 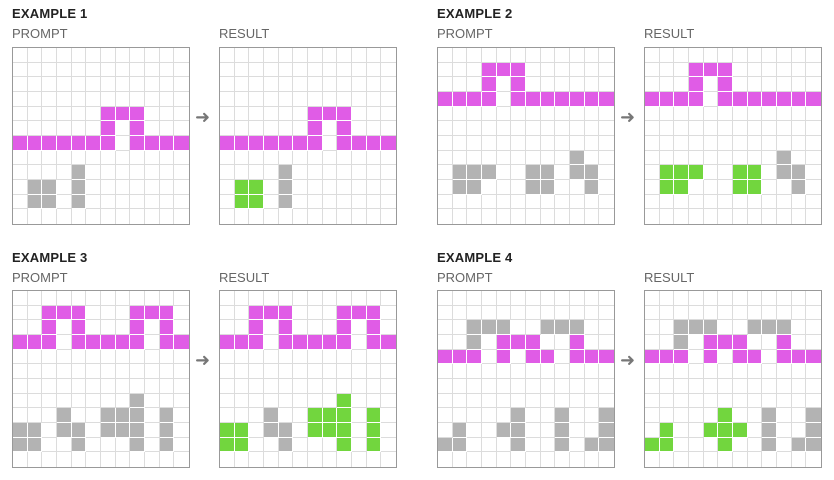 What do you see at coordinates (475, 257) in the screenshot?
I see `example-title: EXAMPLE 4` at bounding box center [475, 257].